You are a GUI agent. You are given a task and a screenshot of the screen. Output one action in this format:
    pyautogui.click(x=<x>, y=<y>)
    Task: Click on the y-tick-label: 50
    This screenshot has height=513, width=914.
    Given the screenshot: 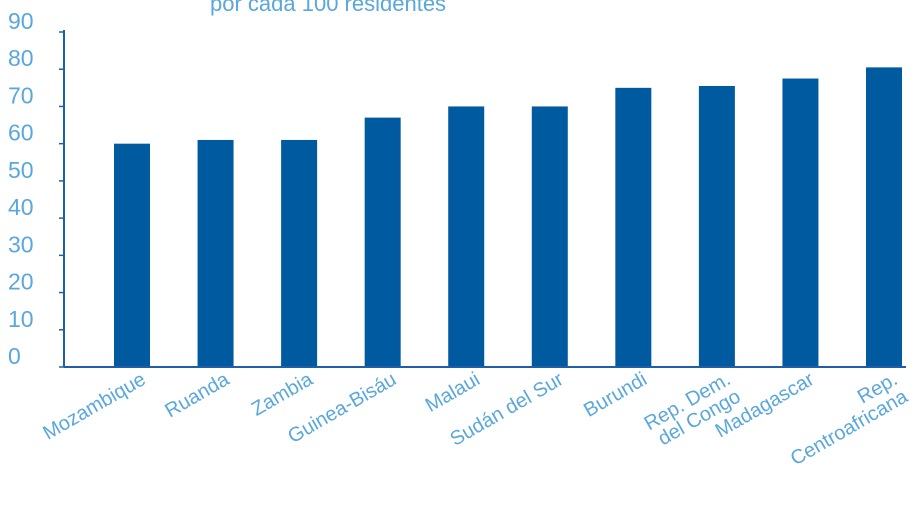 What is the action you would take?
    pyautogui.click(x=21, y=170)
    